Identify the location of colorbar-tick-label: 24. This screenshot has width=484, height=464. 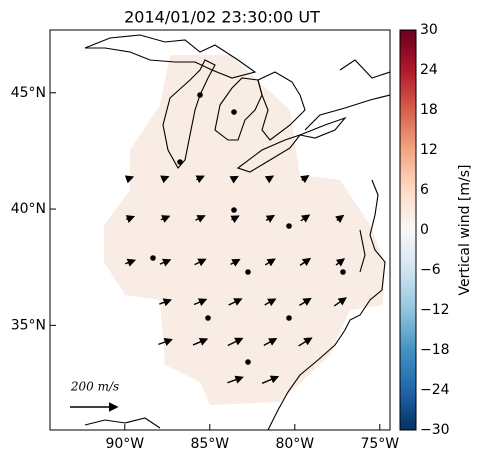
(429, 70).